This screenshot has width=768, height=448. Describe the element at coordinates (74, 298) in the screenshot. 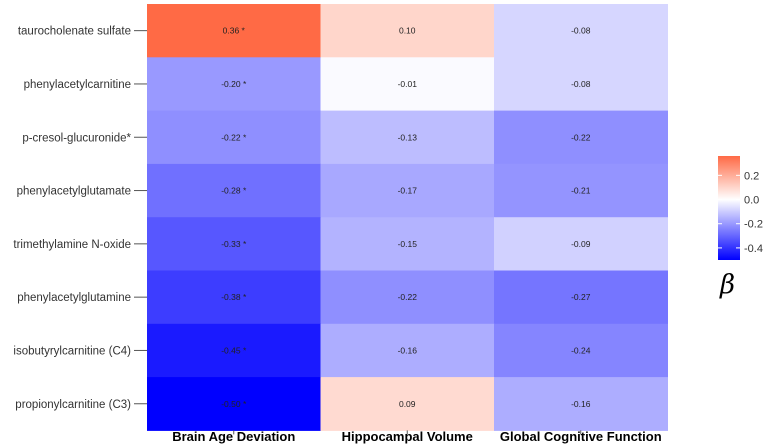

I see `row-label: phenylacetylglutamine` at that location.